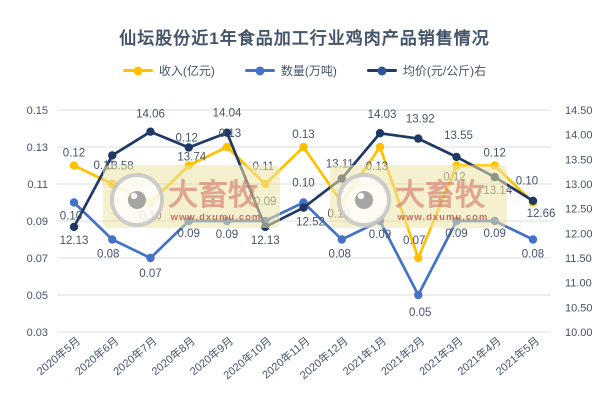  I want to click on avg-price-data-label: 12.52, so click(310, 223).